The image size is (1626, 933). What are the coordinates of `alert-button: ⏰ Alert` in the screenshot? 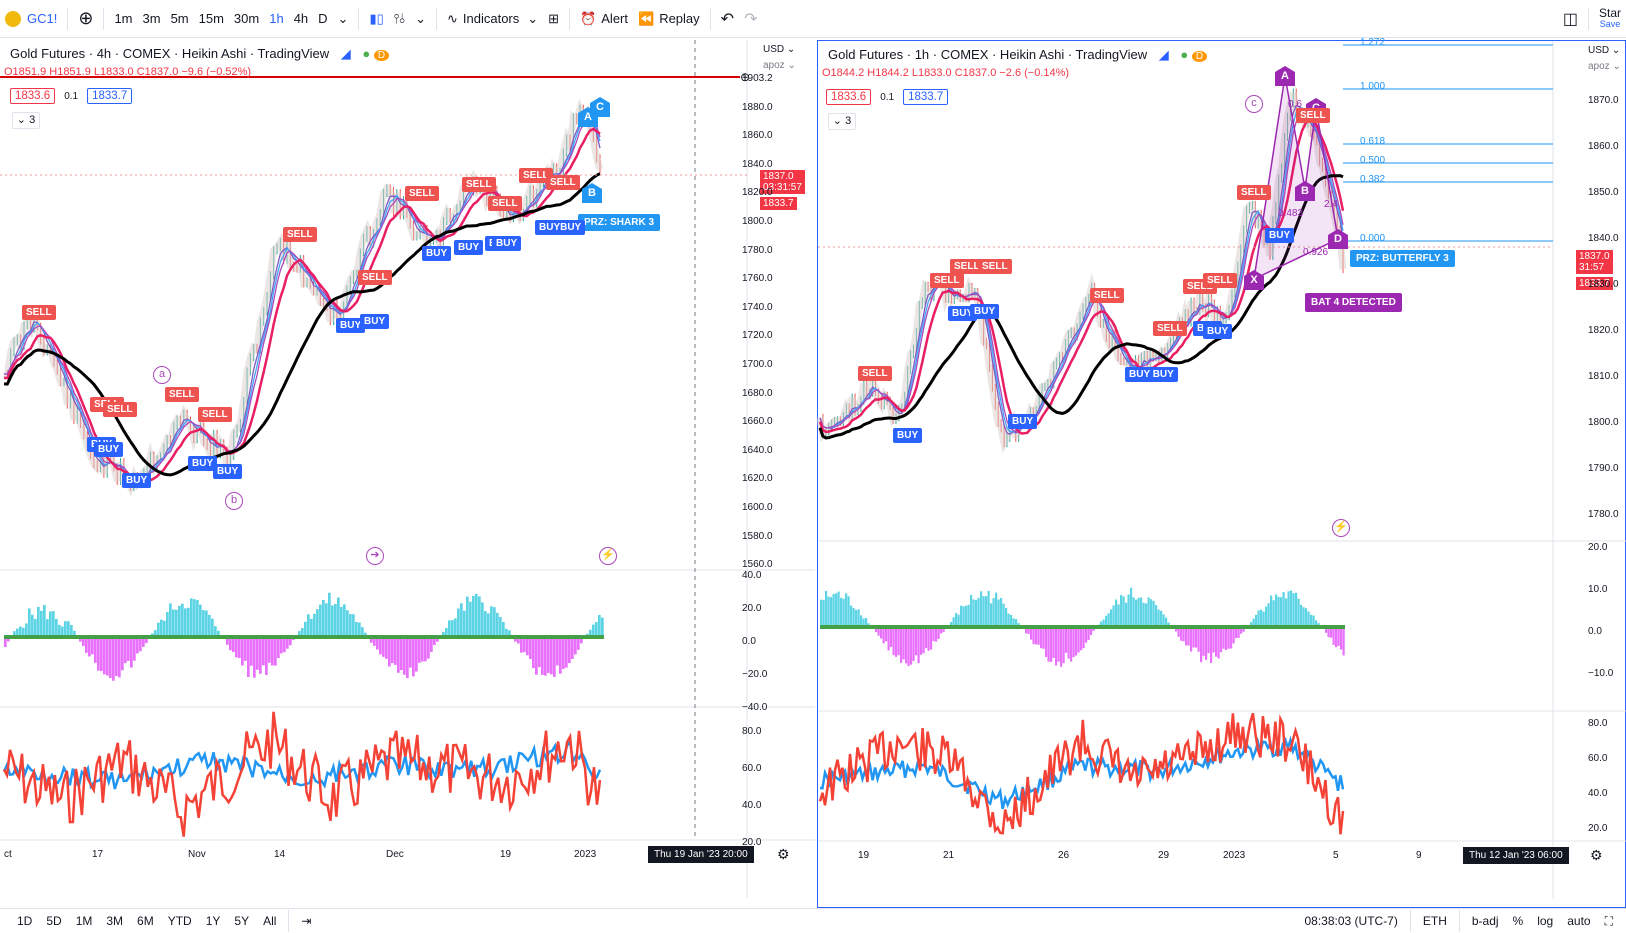 It's located at (604, 19).